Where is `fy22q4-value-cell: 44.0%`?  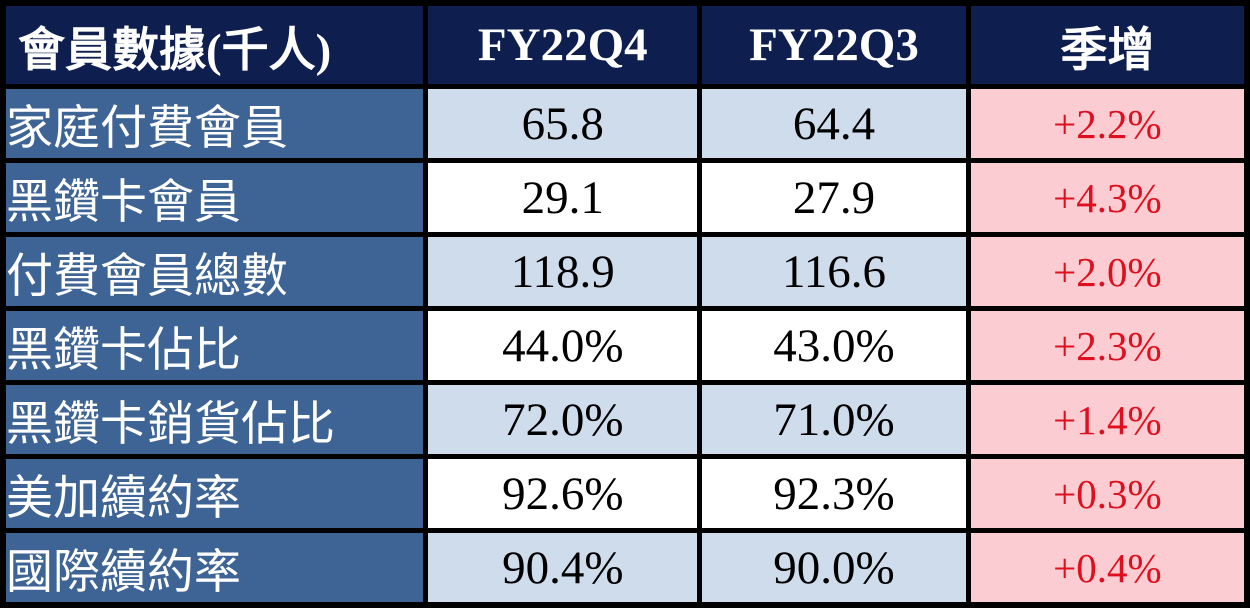 fy22q4-value-cell: 44.0% is located at coordinates (563, 345).